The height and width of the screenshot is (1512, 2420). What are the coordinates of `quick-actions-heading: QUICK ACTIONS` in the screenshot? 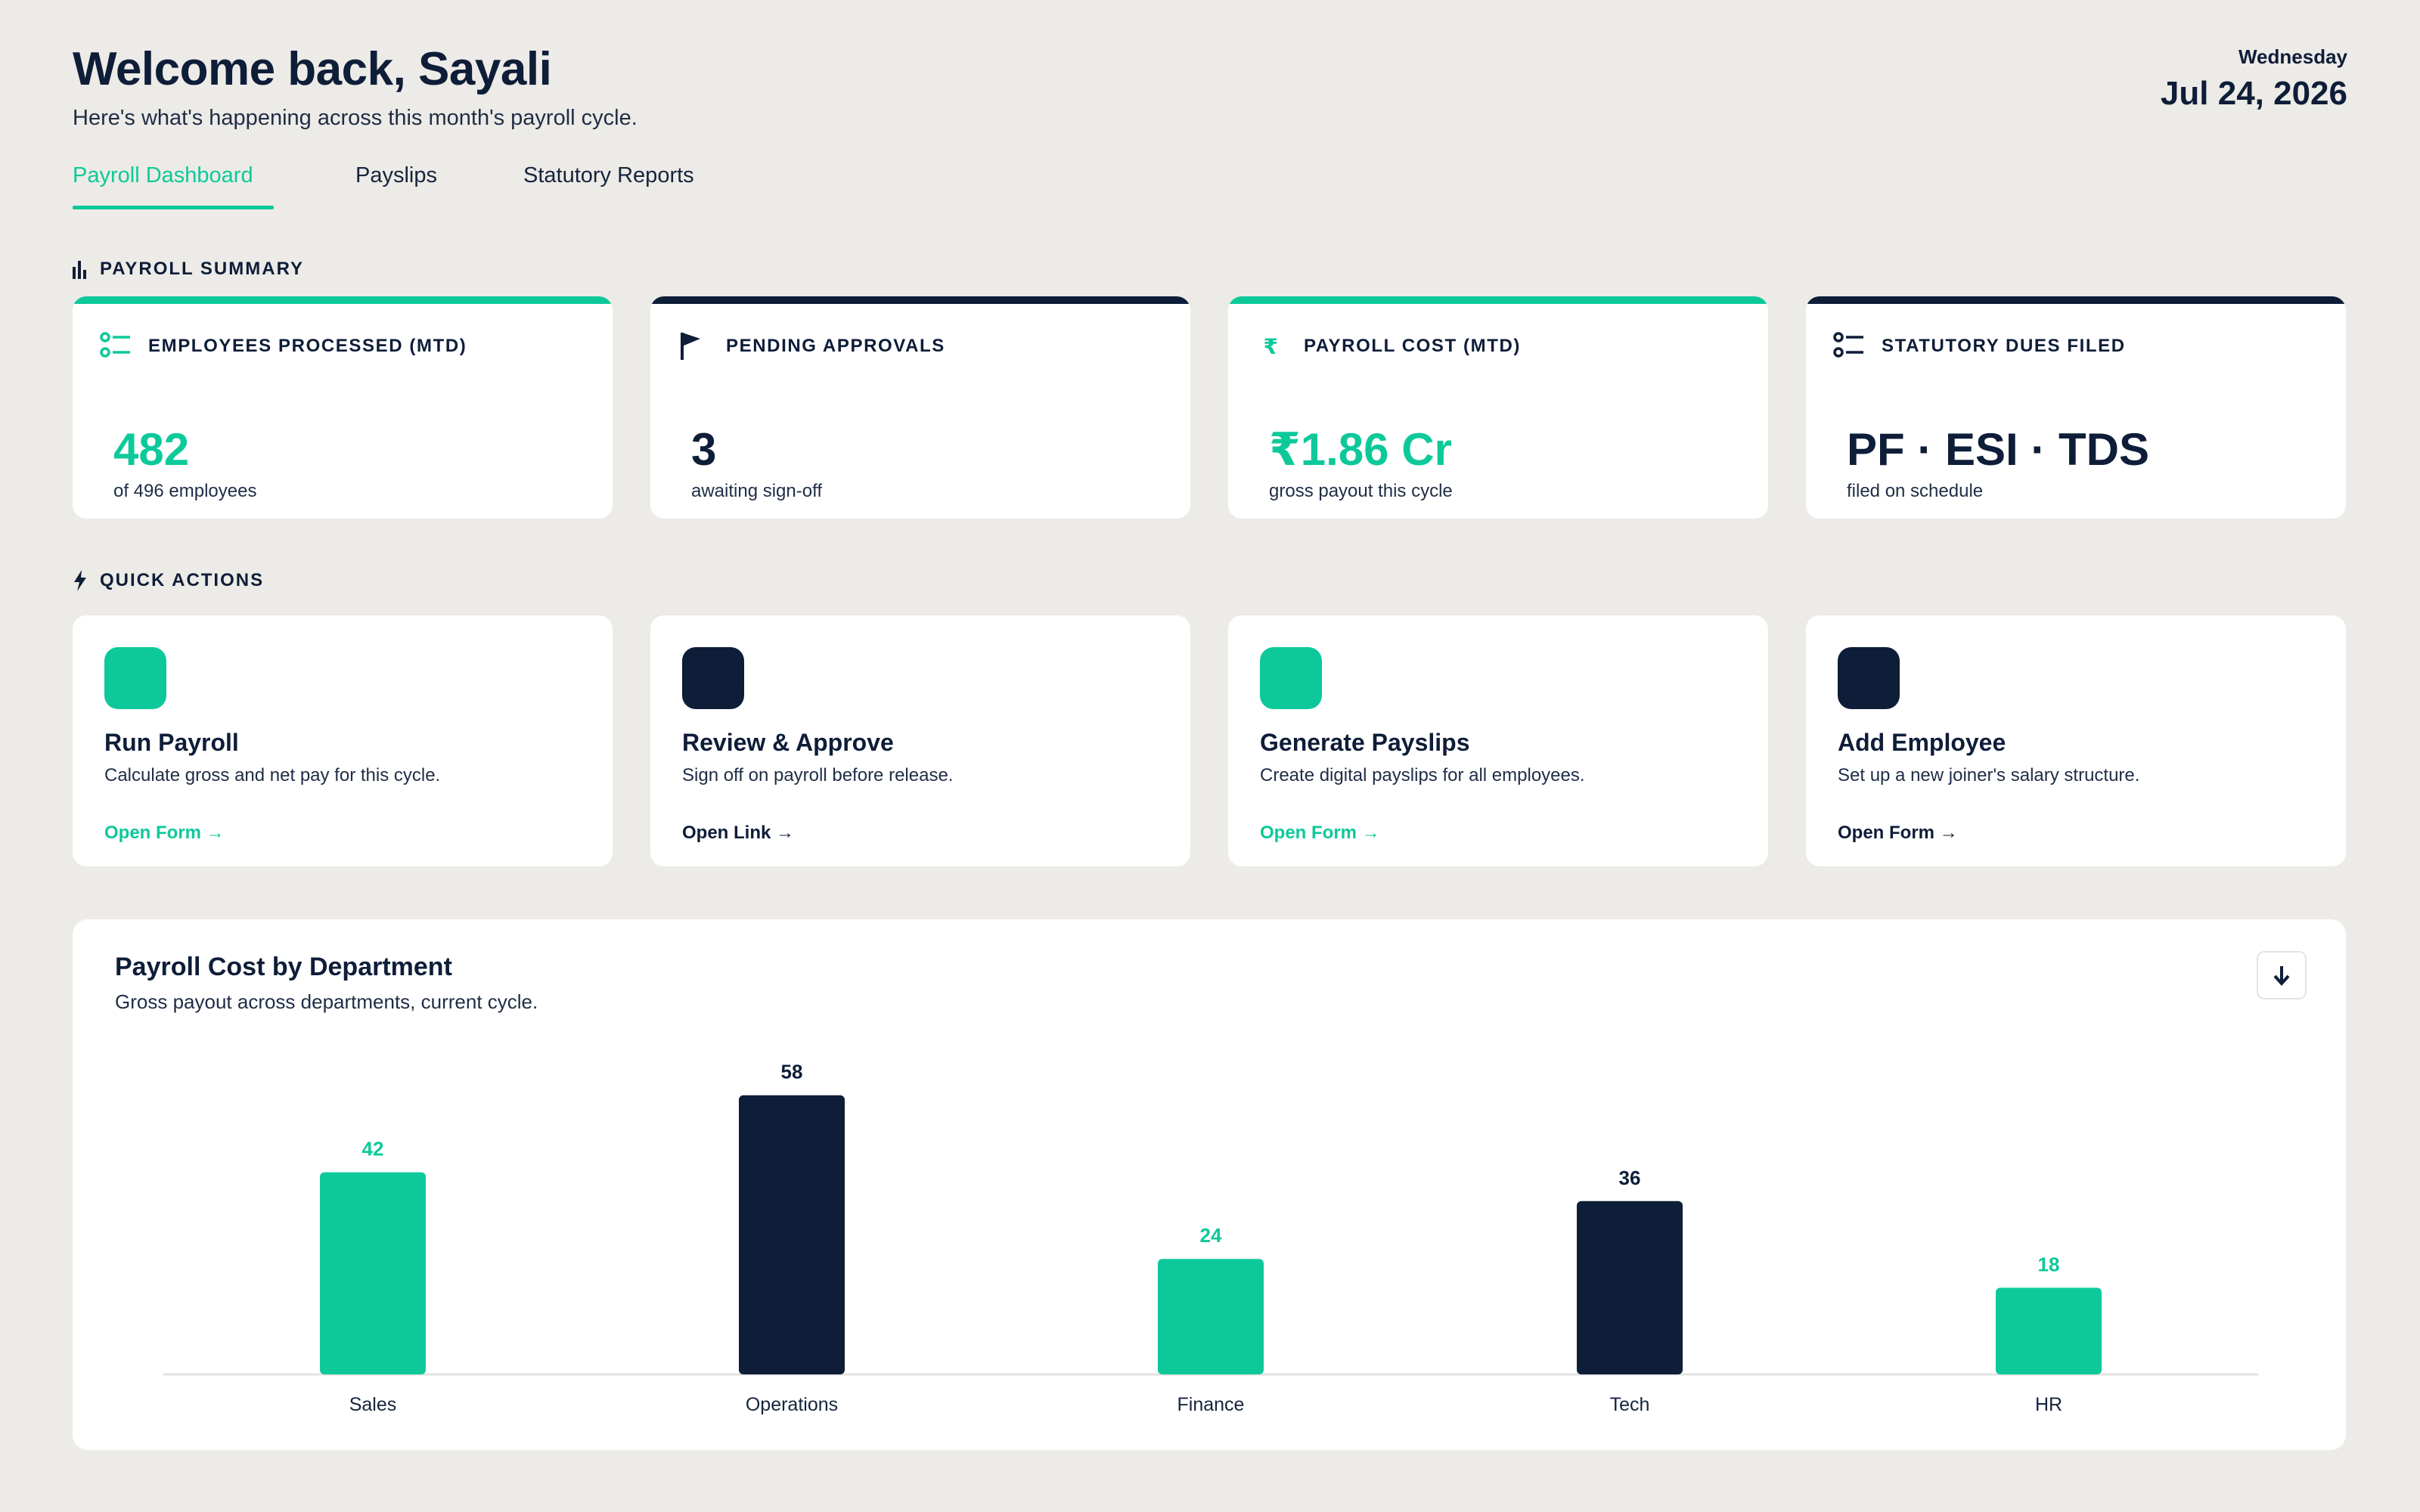 It's located at (168, 580).